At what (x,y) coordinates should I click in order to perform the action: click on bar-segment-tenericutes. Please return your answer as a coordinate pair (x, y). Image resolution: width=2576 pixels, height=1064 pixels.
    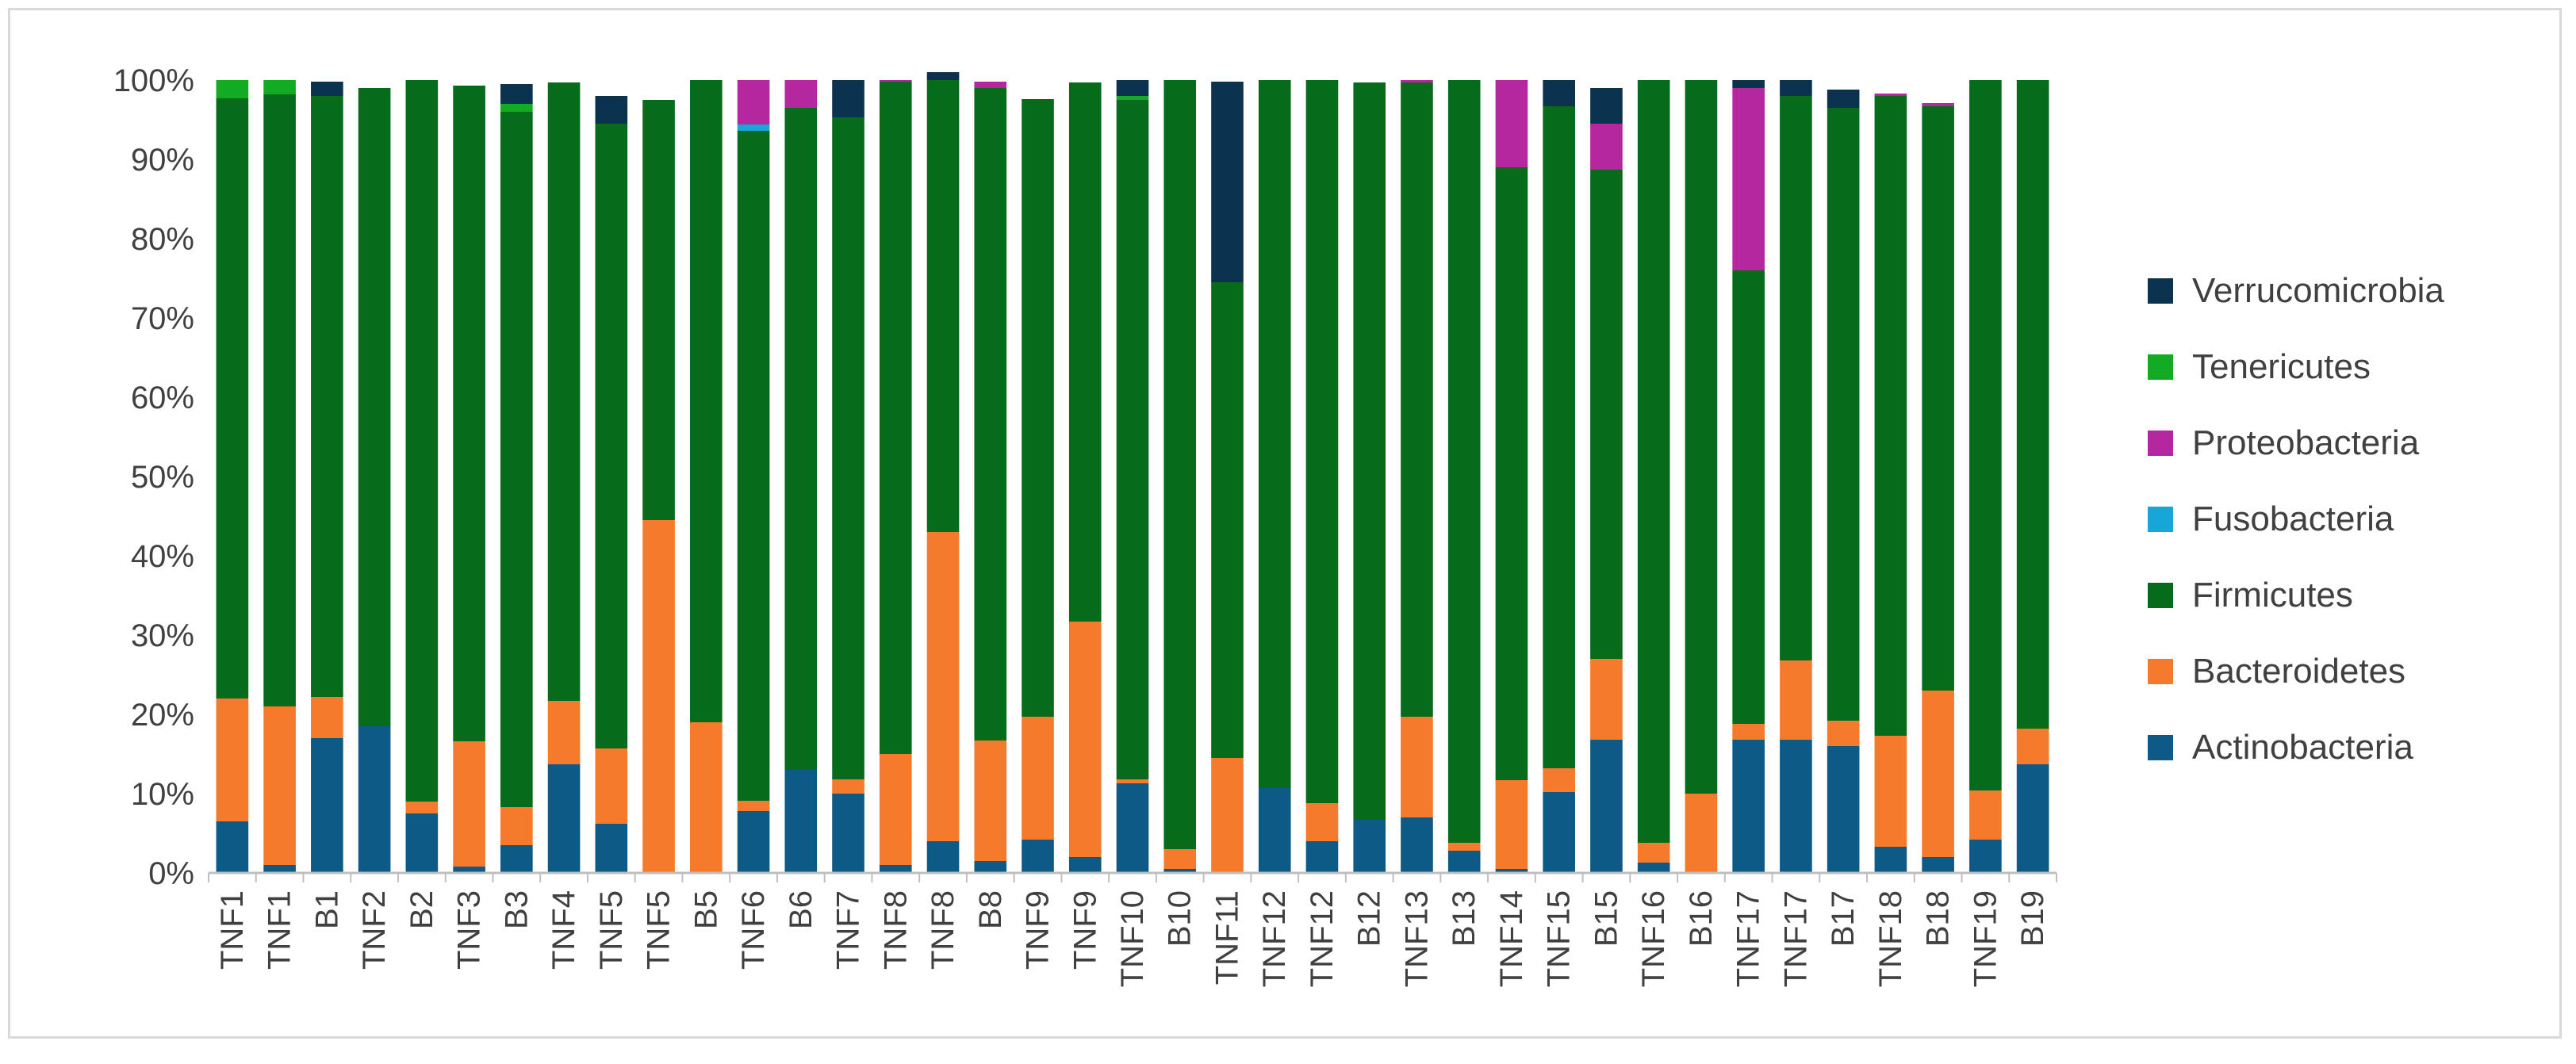
    Looking at the image, I should click on (516, 108).